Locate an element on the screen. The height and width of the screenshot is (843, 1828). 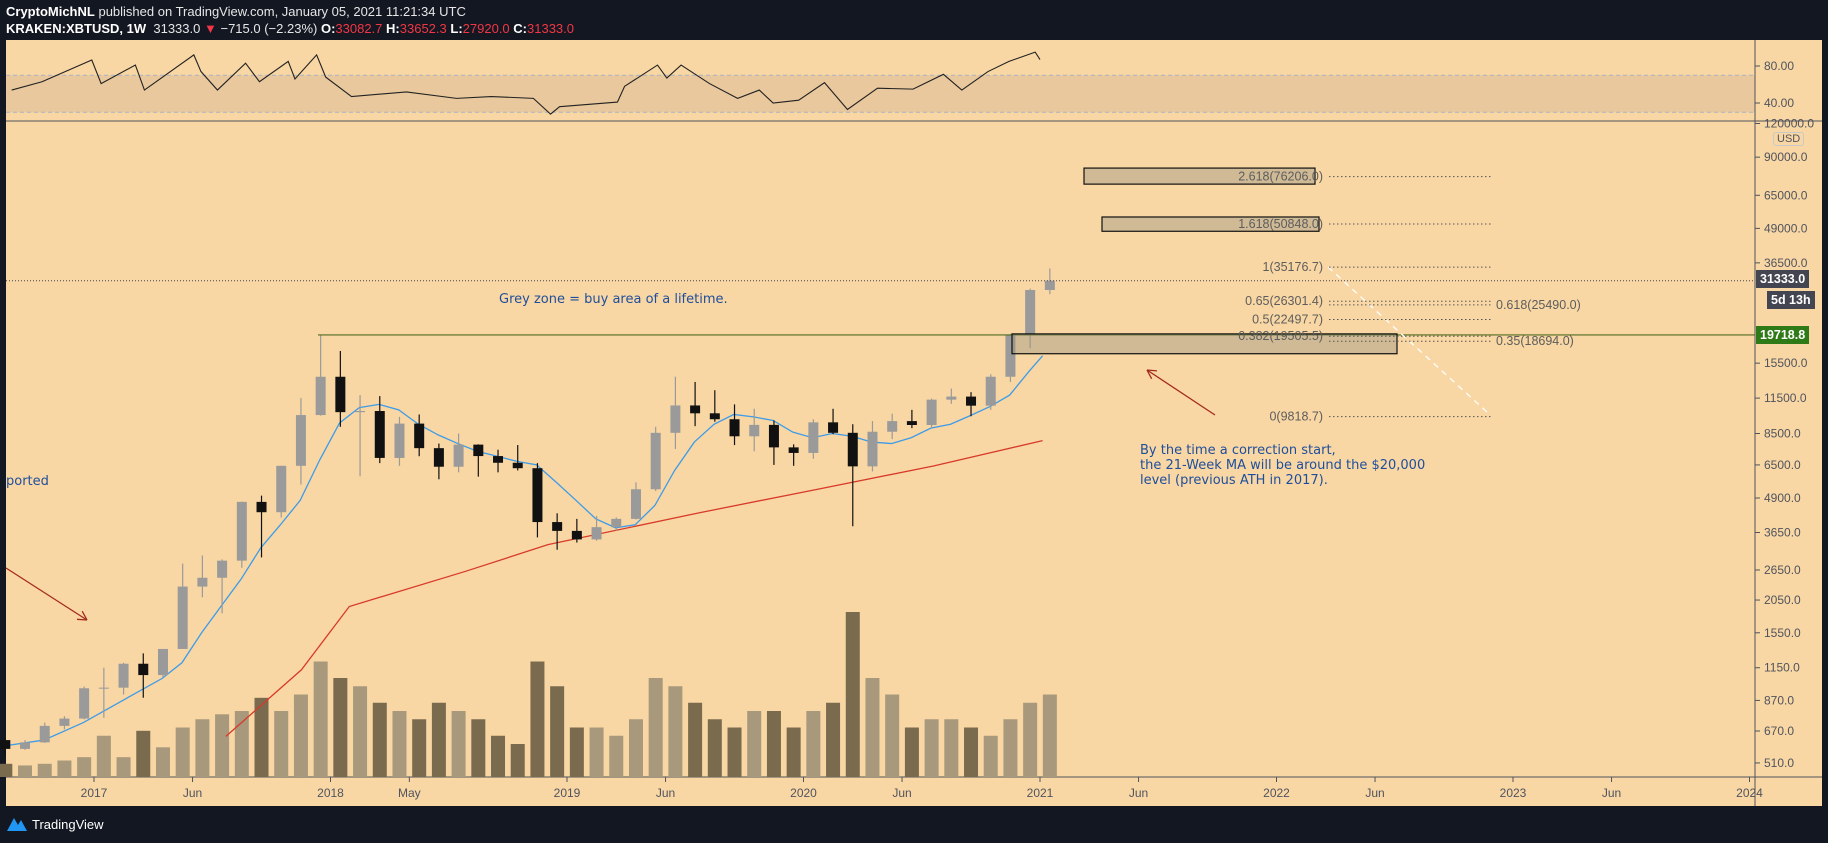
arrow-icon is located at coordinates (1181, 392).